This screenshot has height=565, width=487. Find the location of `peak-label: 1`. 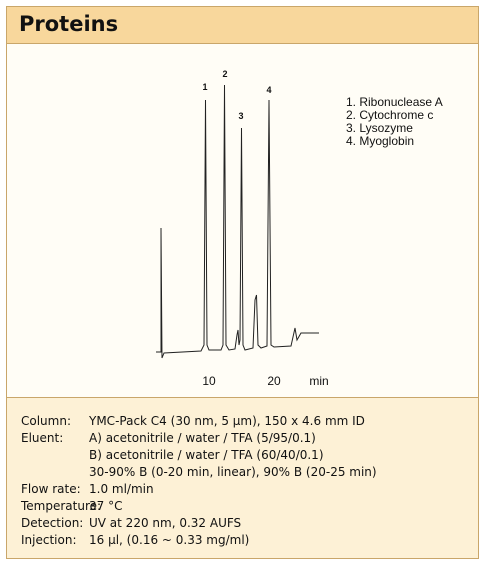

peak-label: 1 is located at coordinates (204, 87).